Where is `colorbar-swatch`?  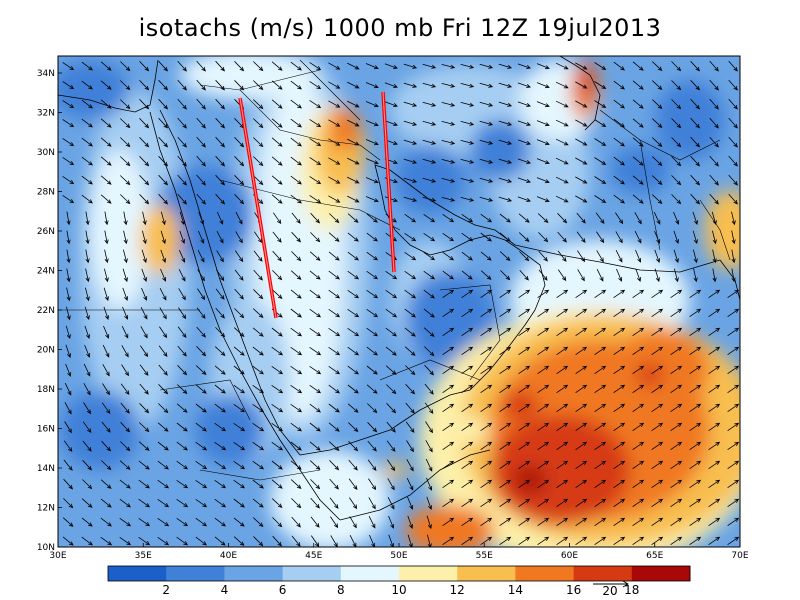
colorbar-swatch is located at coordinates (195, 573).